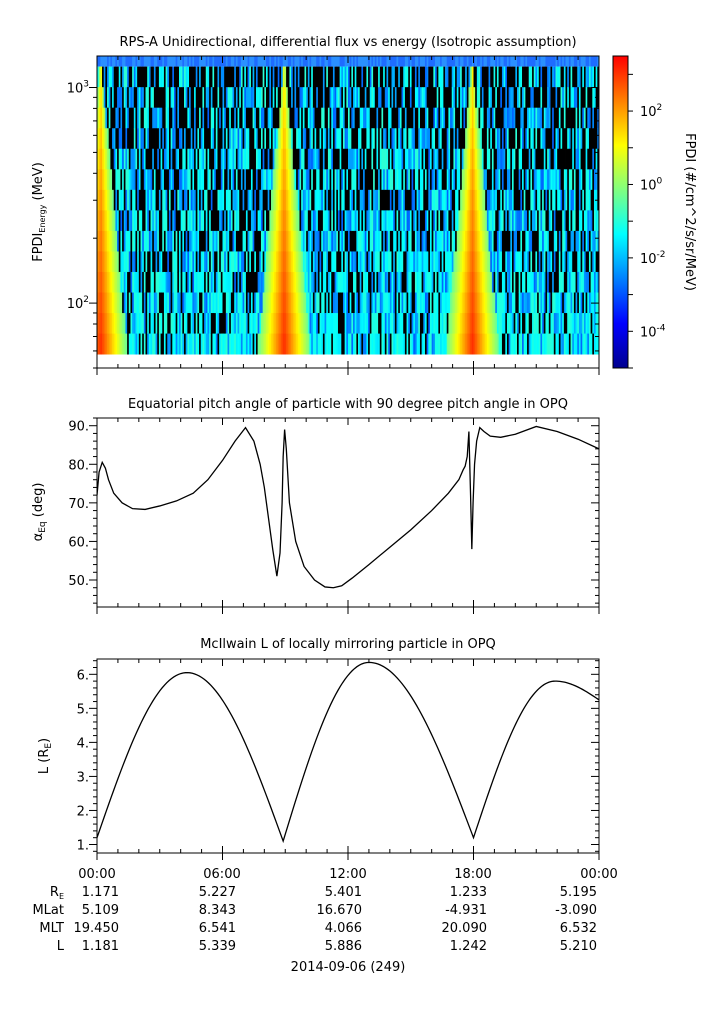 The height and width of the screenshot is (1019, 725). I want to click on pitch-angle-ytick-label: 60., so click(78, 542).